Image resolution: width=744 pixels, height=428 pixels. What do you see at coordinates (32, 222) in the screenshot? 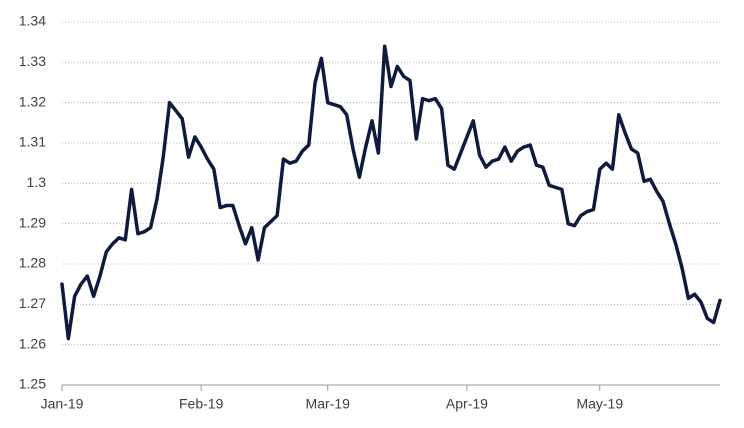
I see `y-tick-label: 1.29` at bounding box center [32, 222].